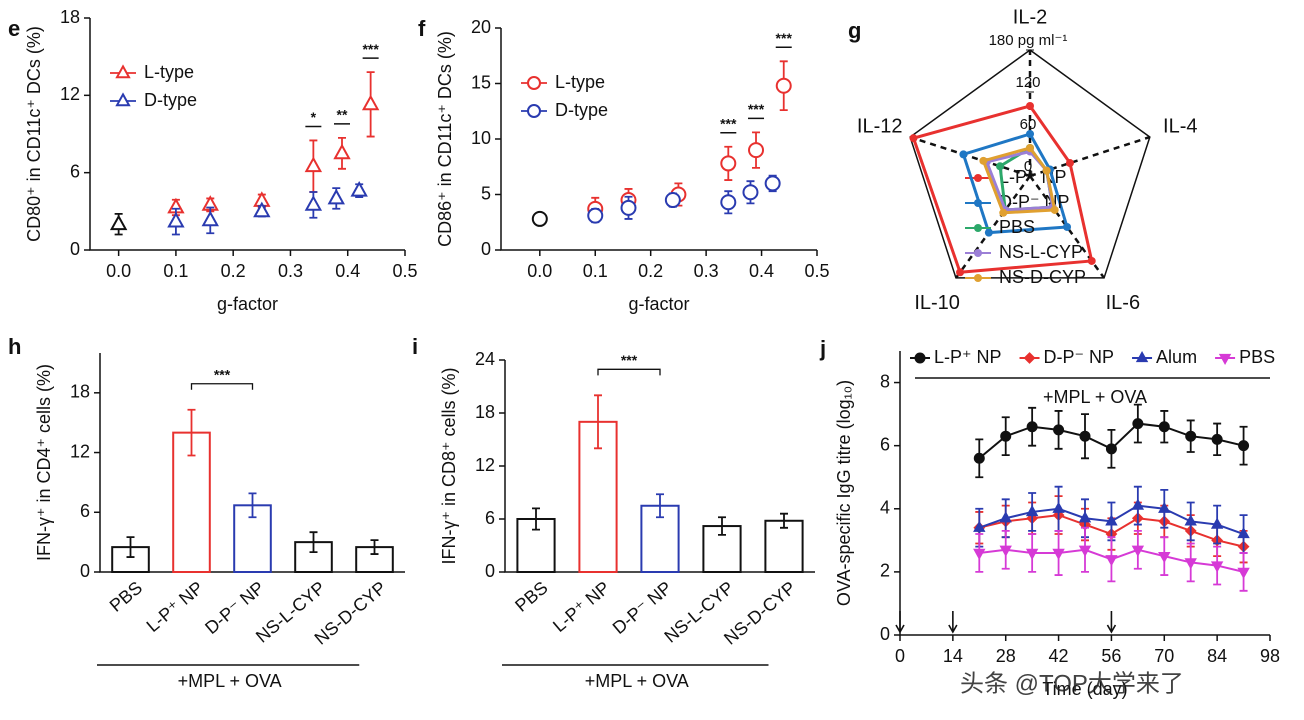 The height and width of the screenshot is (720, 1304). I want to click on watermark: 头条 @TOP大学来了, so click(1072, 683).